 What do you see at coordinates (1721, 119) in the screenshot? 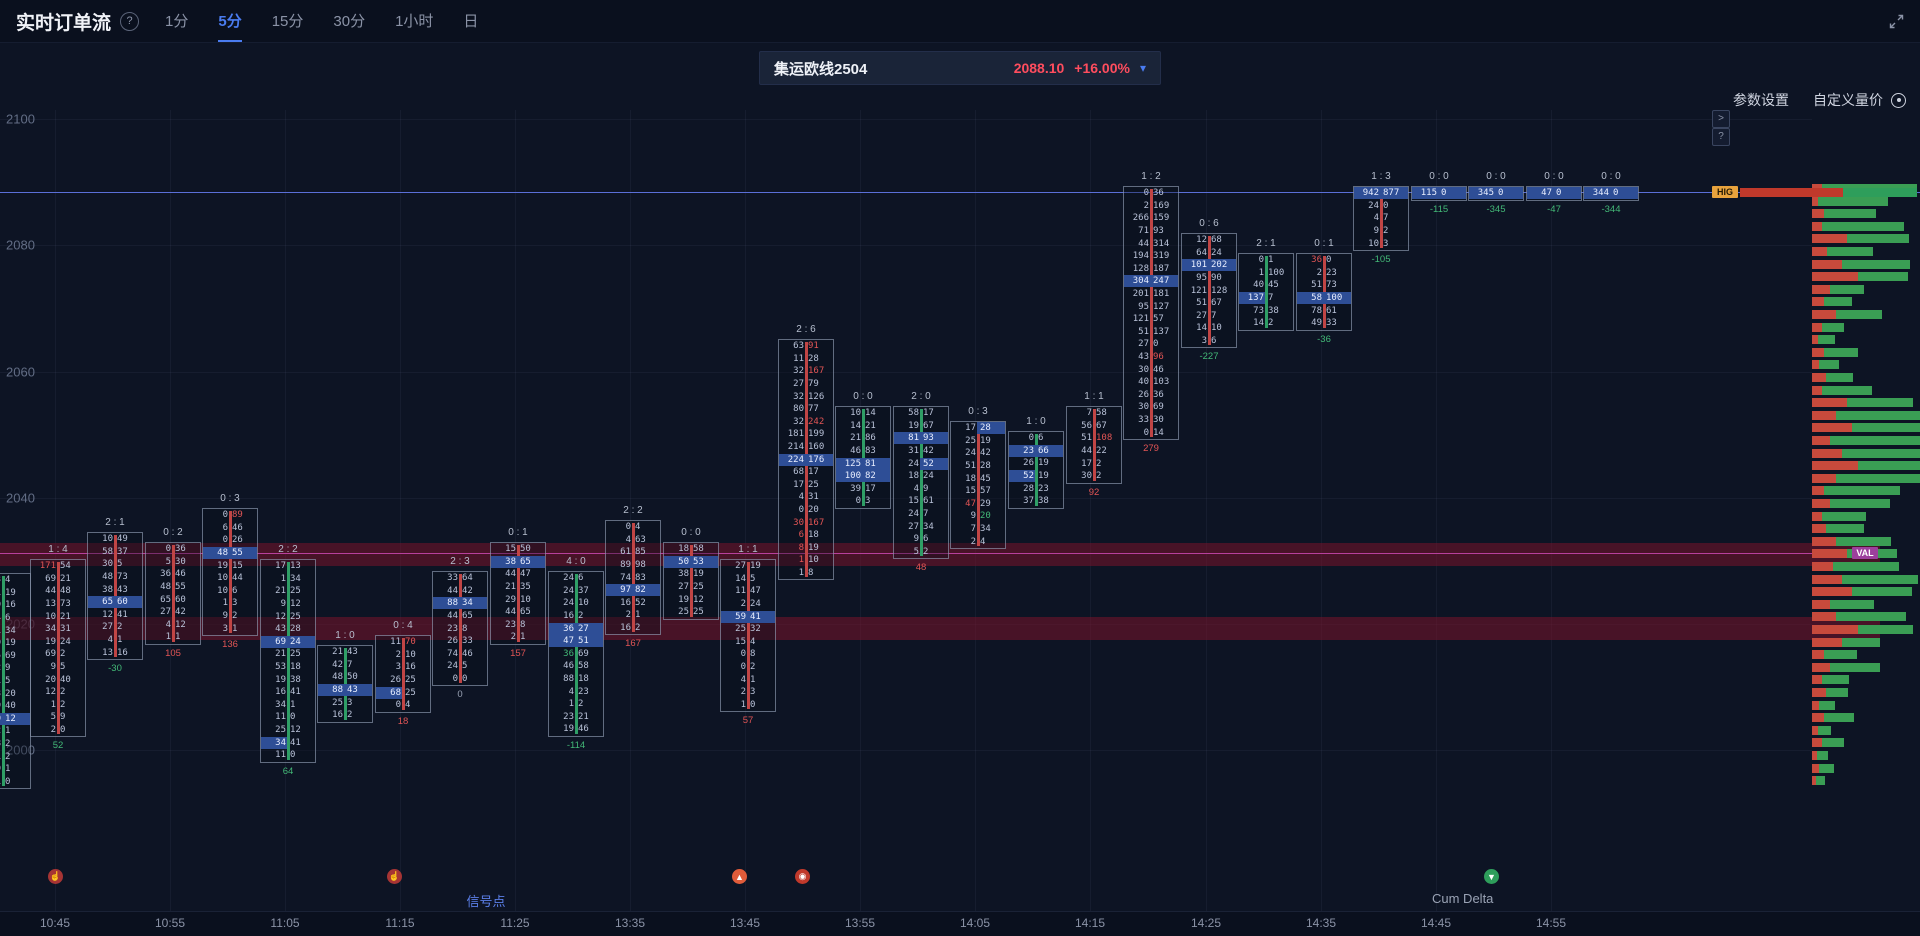
I see `scroll-right-button: >` at bounding box center [1721, 119].